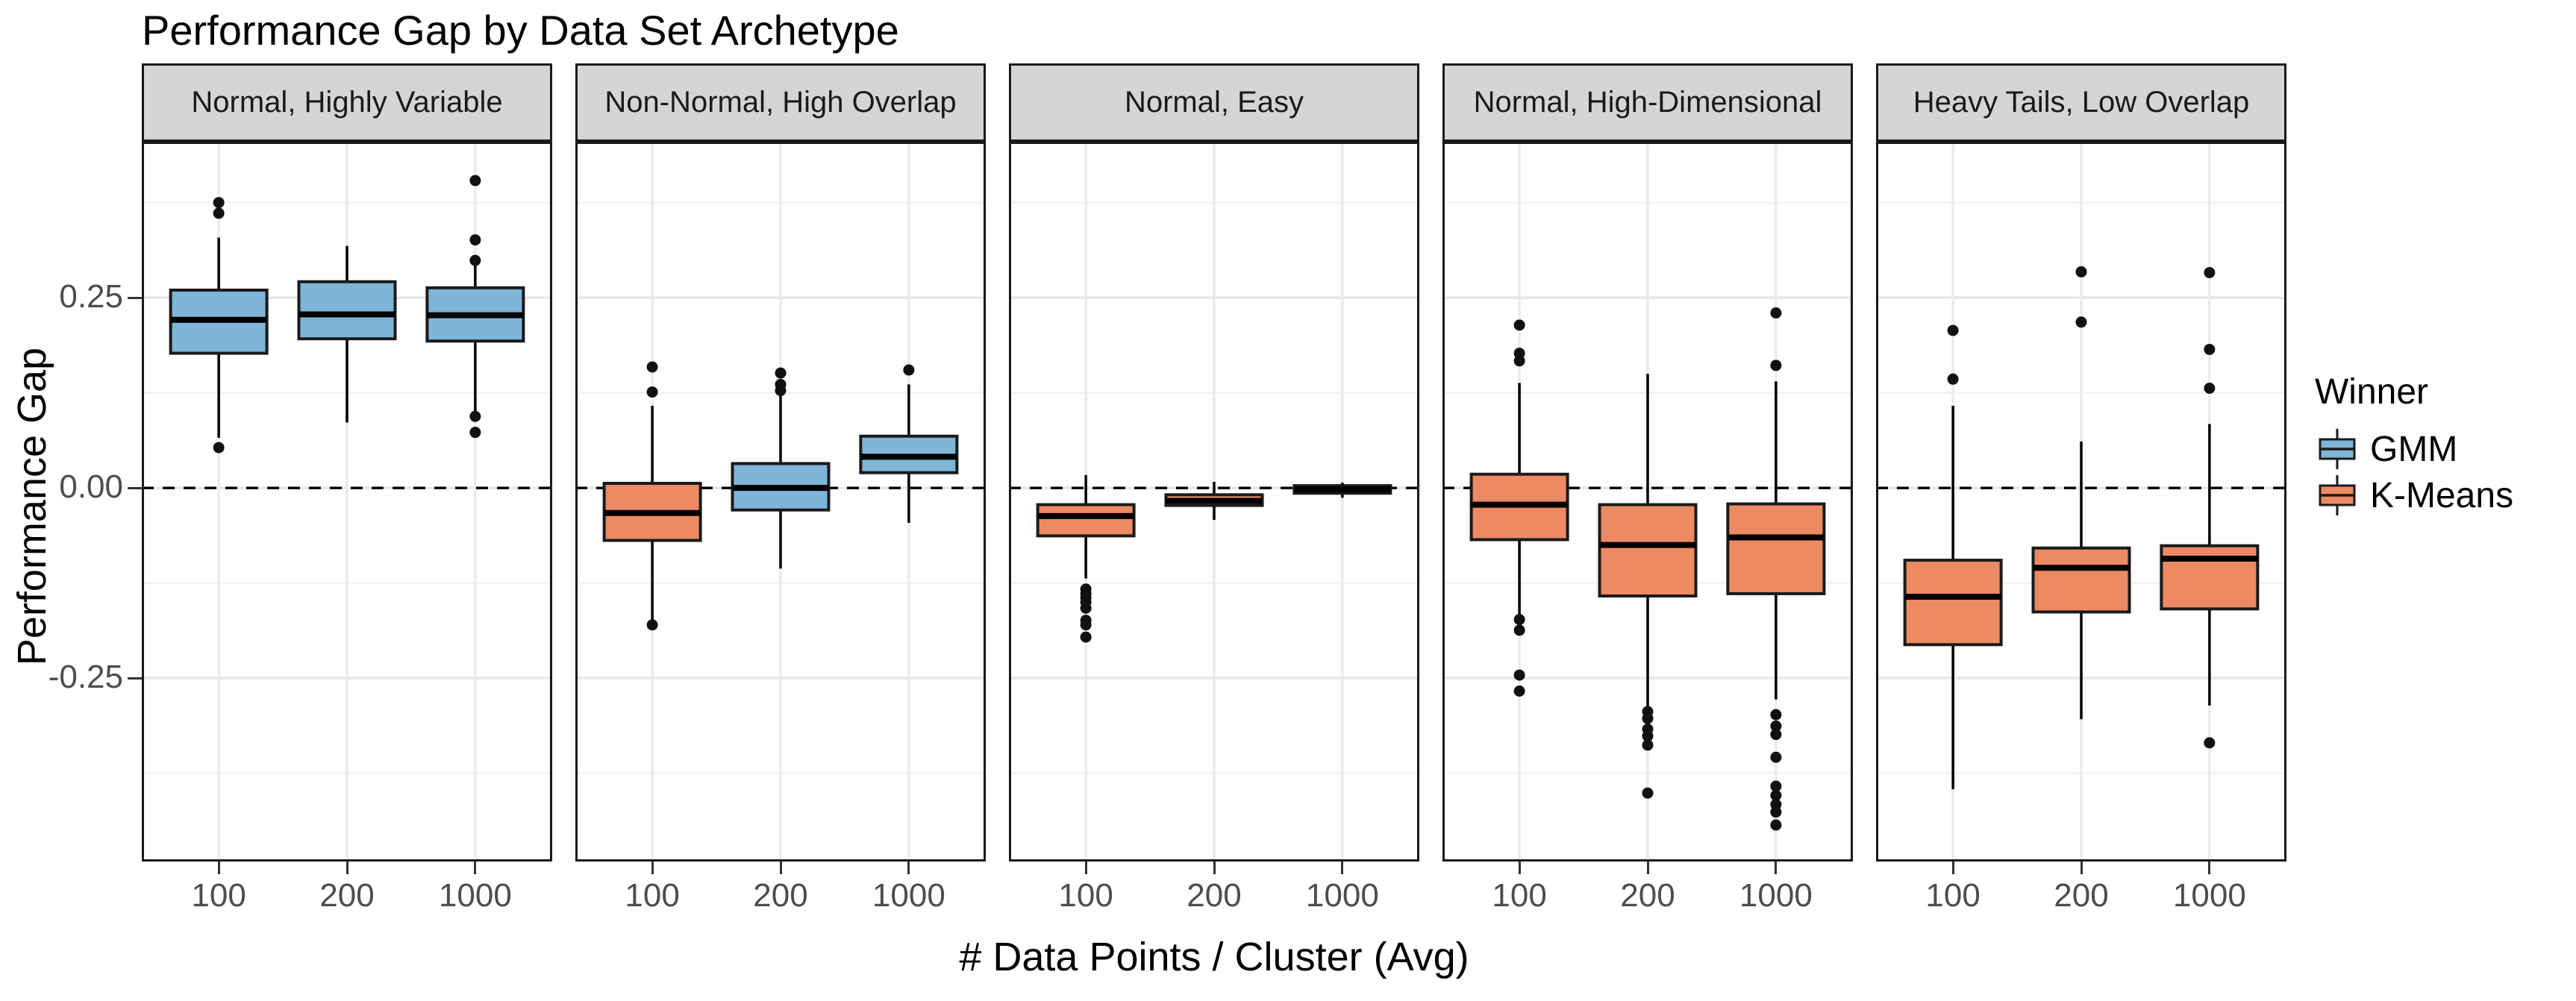  What do you see at coordinates (1214, 957) in the screenshot?
I see `x-axis-title: # Data Points / Cluster (Avg)` at bounding box center [1214, 957].